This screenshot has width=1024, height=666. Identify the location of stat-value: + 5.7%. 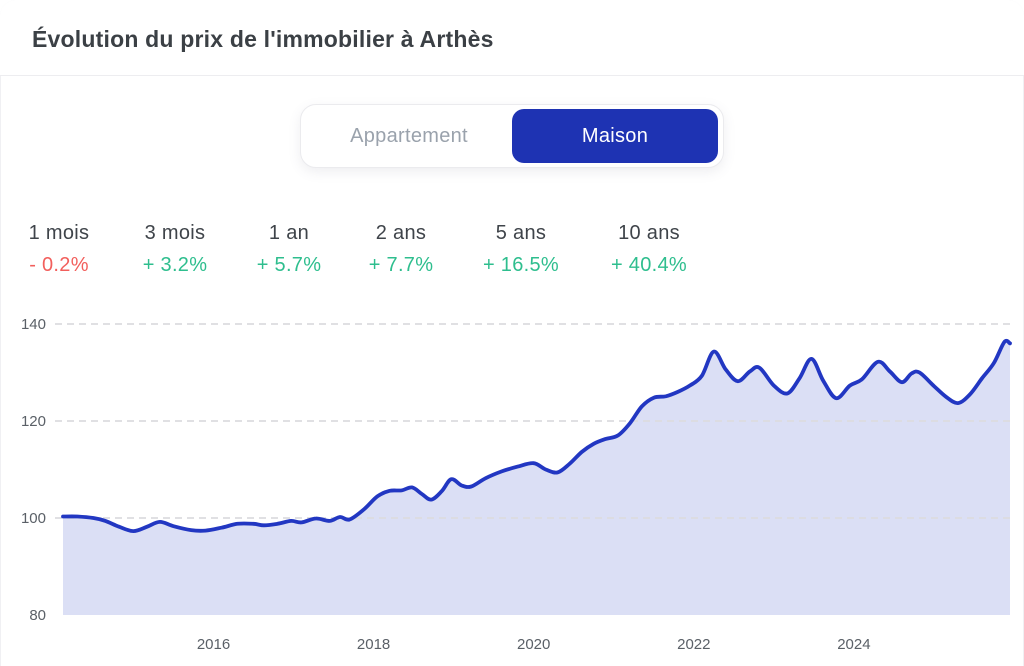
(289, 265).